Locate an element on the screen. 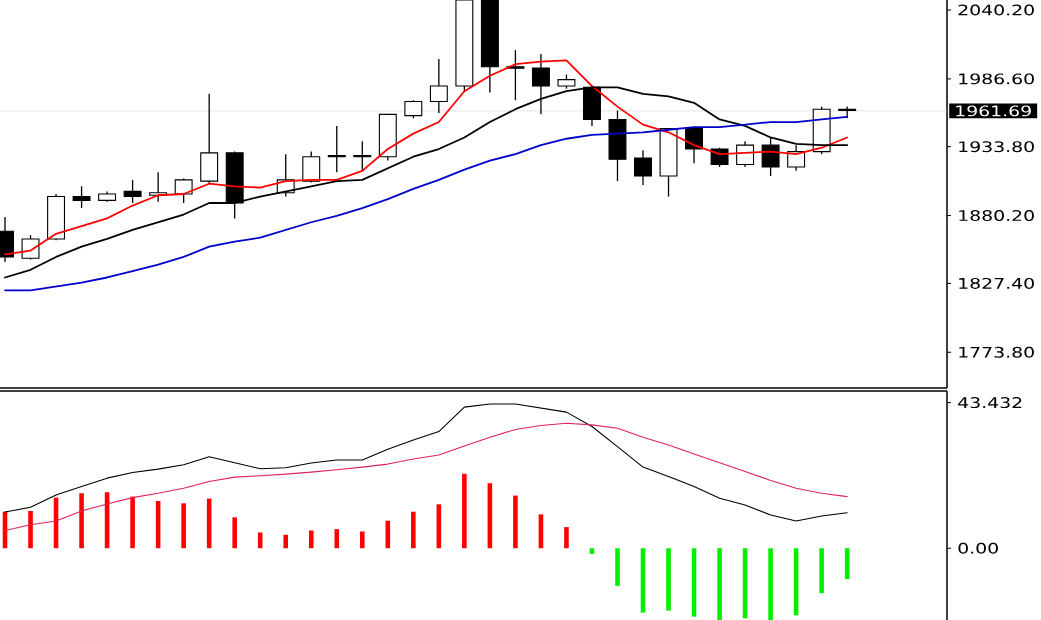  y-tick-label: 0.00 is located at coordinates (978, 548).